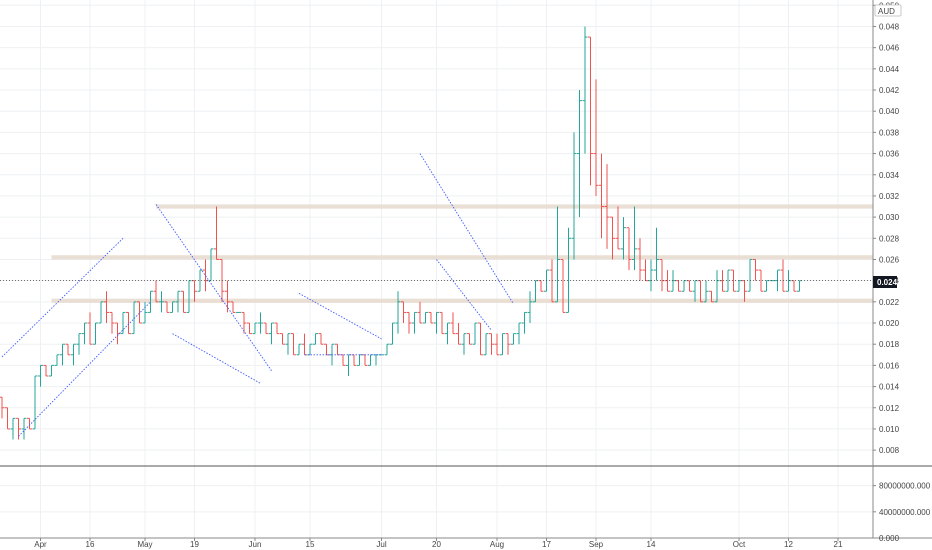  What do you see at coordinates (888, 10) in the screenshot?
I see `currency-label-box: AUD` at bounding box center [888, 10].